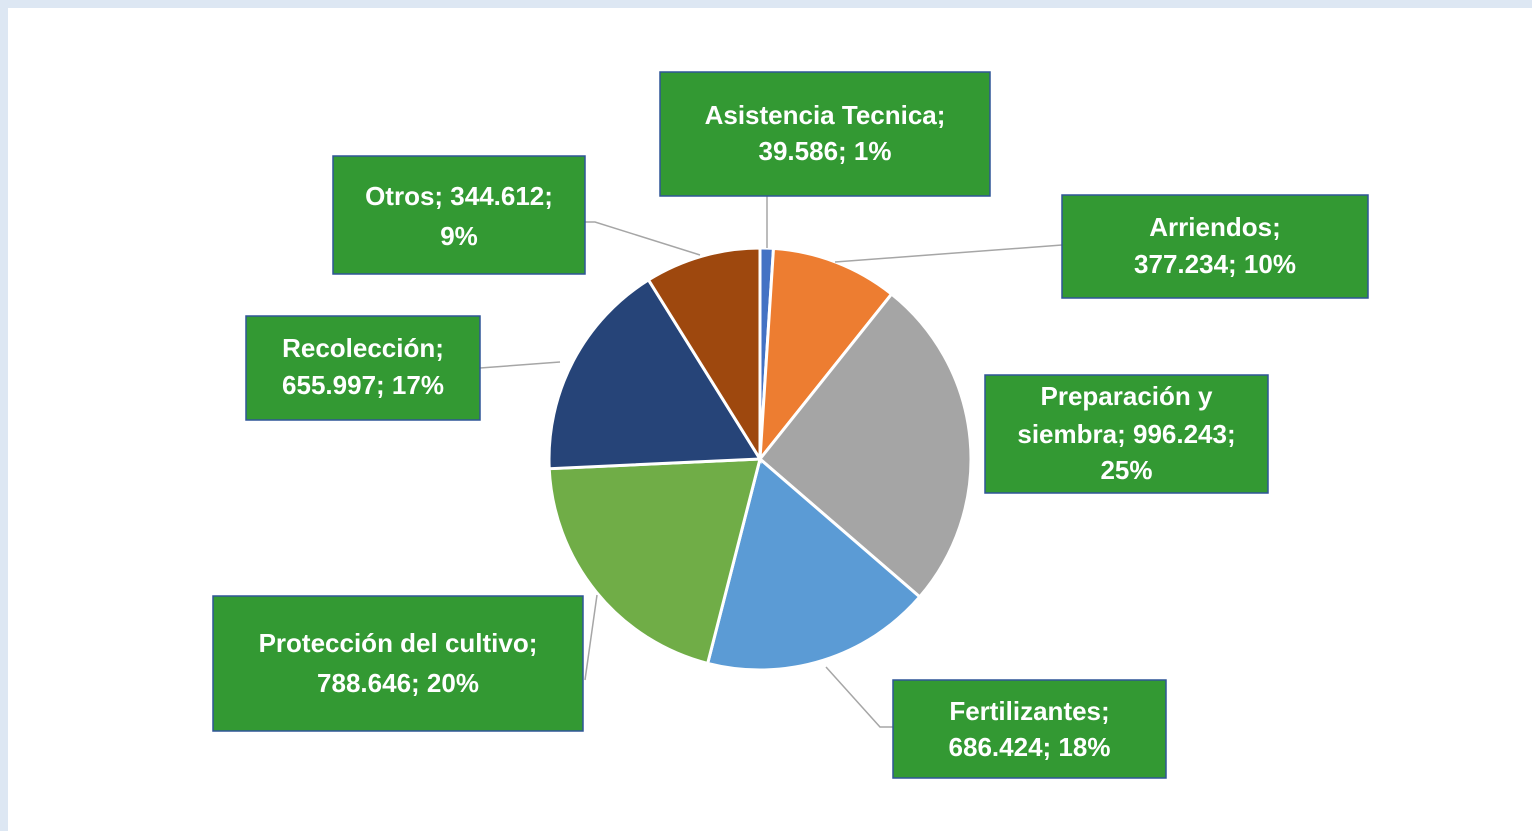 This screenshot has height=831, width=1532. I want to click on data-label: Protección del cultivo;, so click(398, 643).